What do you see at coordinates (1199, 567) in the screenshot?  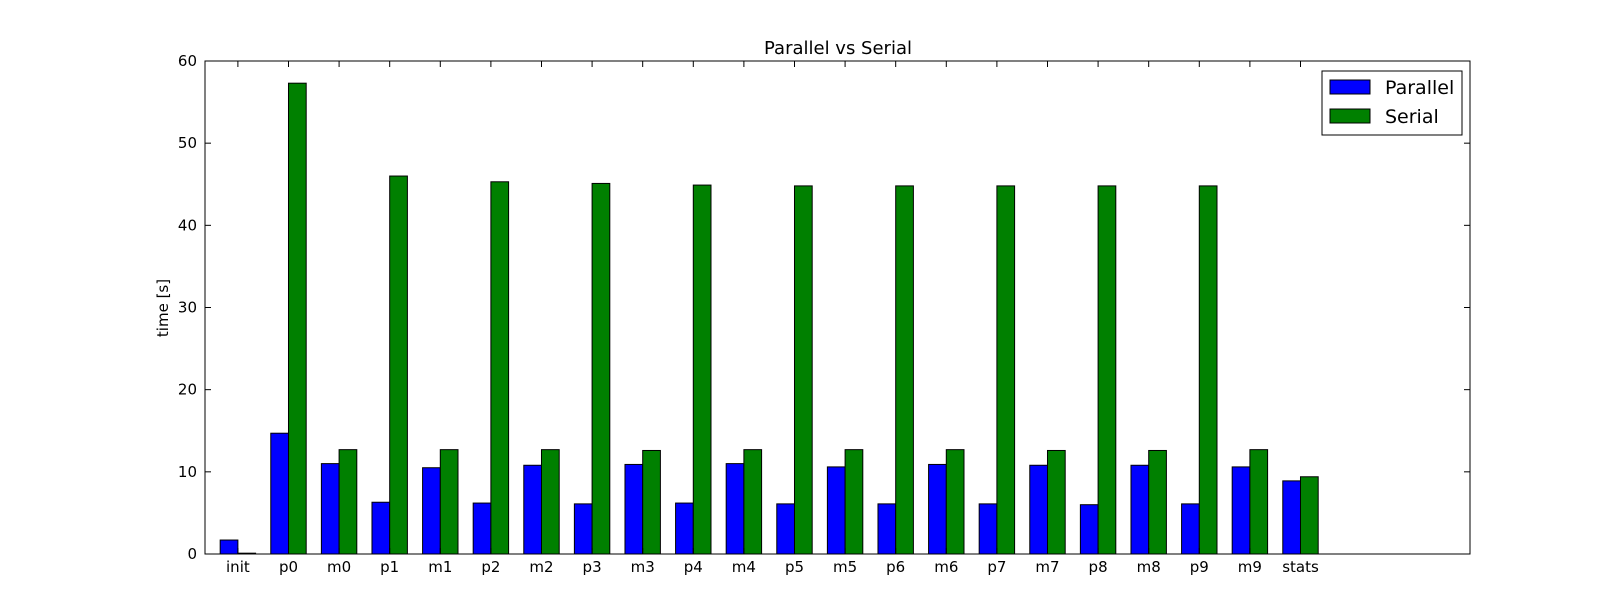 I see `x-tick-label-p9: p9` at bounding box center [1199, 567].